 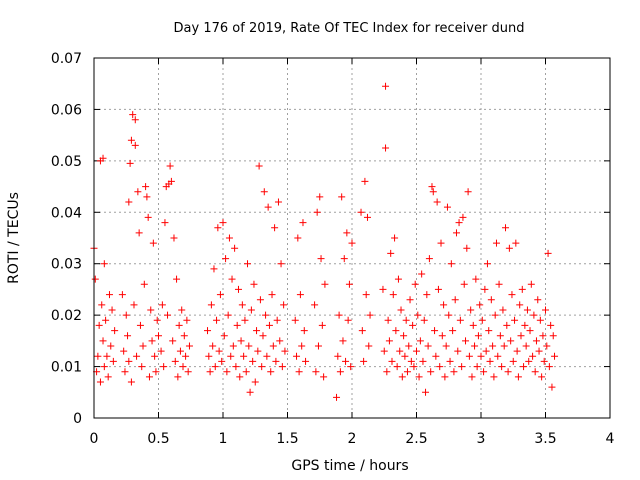 What do you see at coordinates (545, 439) in the screenshot?
I see `x-tick-label: 3.5` at bounding box center [545, 439].